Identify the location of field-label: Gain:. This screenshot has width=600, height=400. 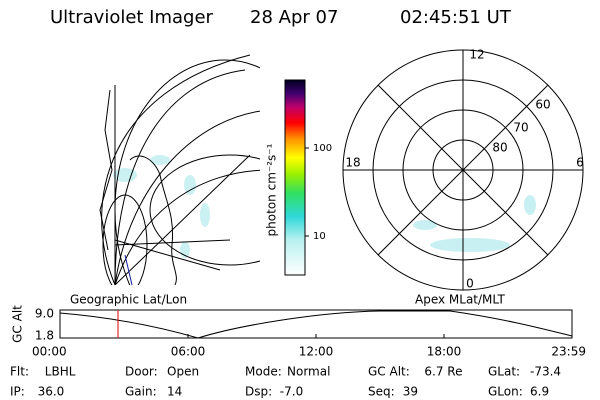
(141, 392).